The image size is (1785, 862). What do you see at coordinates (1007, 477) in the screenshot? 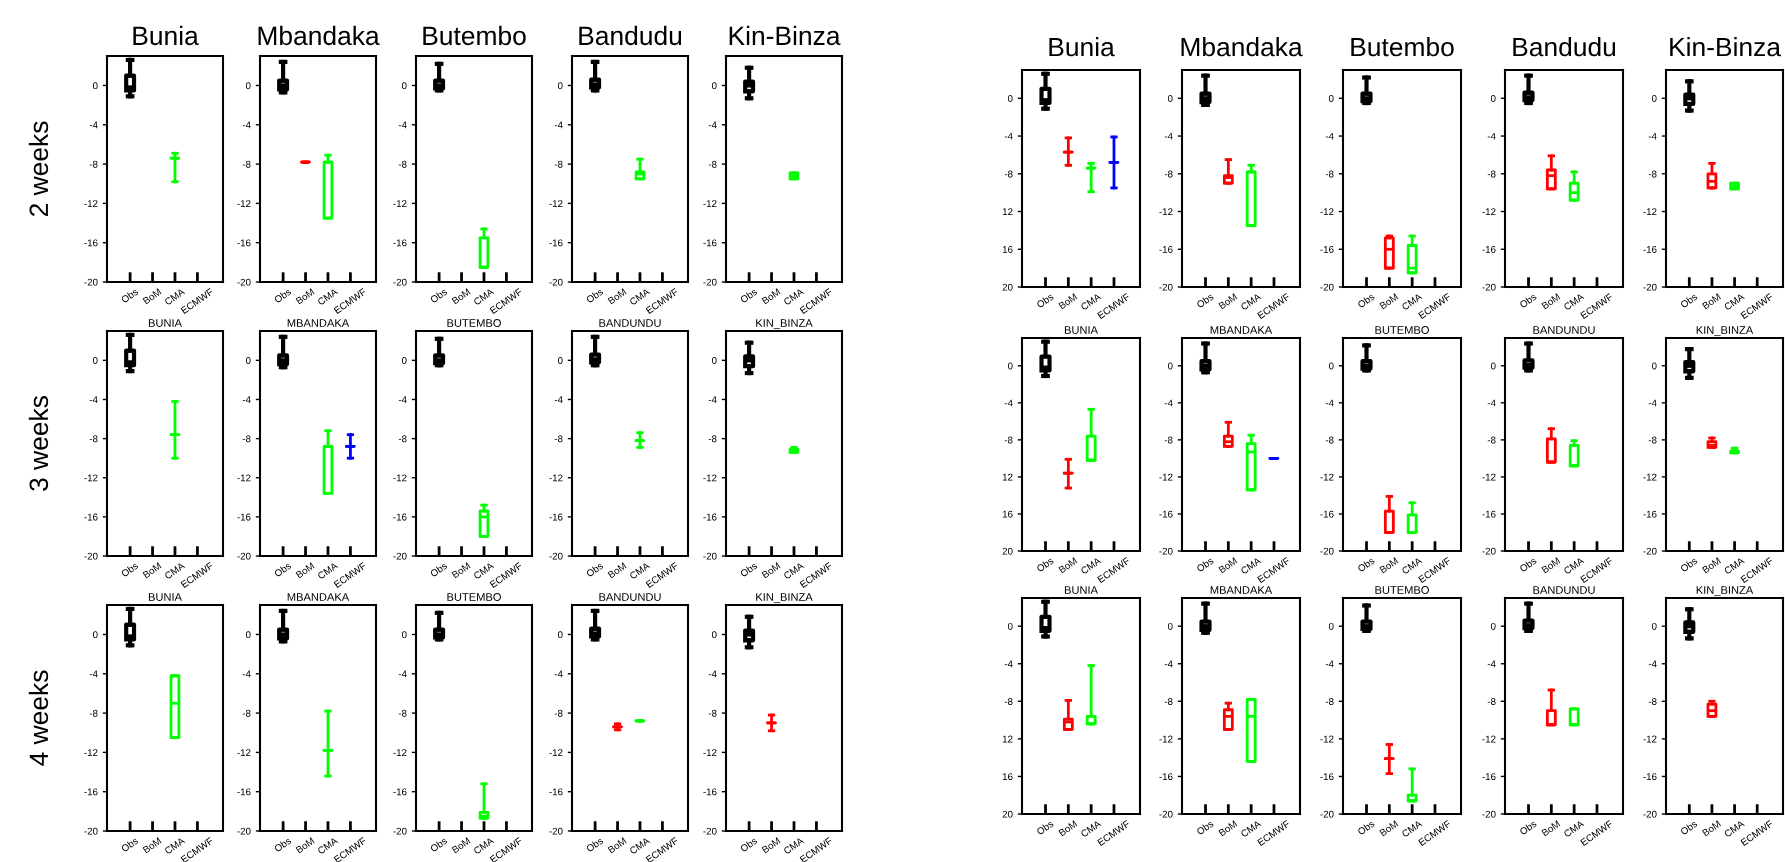
I see `y-tick-label: 12` at bounding box center [1007, 477].